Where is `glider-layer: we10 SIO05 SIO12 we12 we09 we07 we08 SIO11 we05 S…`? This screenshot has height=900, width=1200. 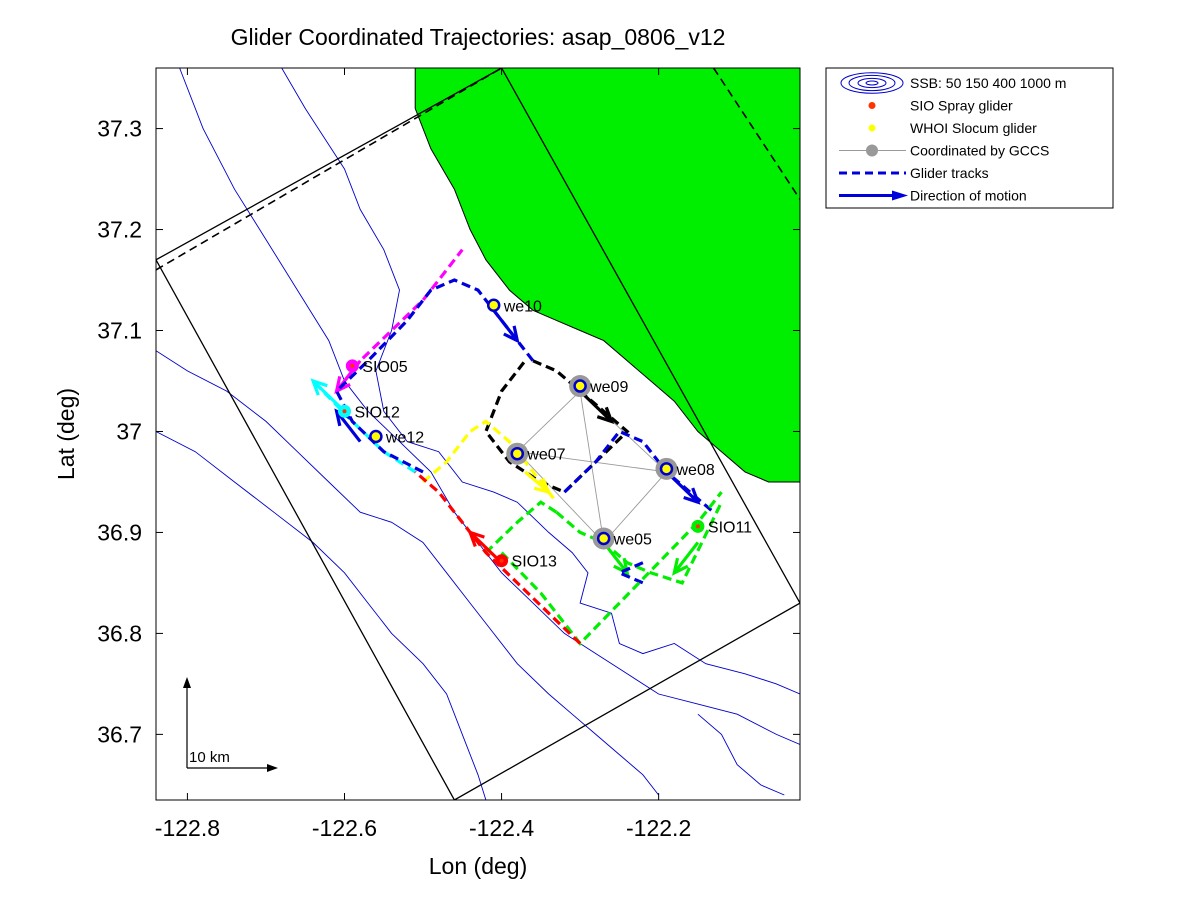
glider-layer: we10 SIO05 SIO12 we12 we09 we07 we08 SIO11 we05 S… is located at coordinates (544, 434).